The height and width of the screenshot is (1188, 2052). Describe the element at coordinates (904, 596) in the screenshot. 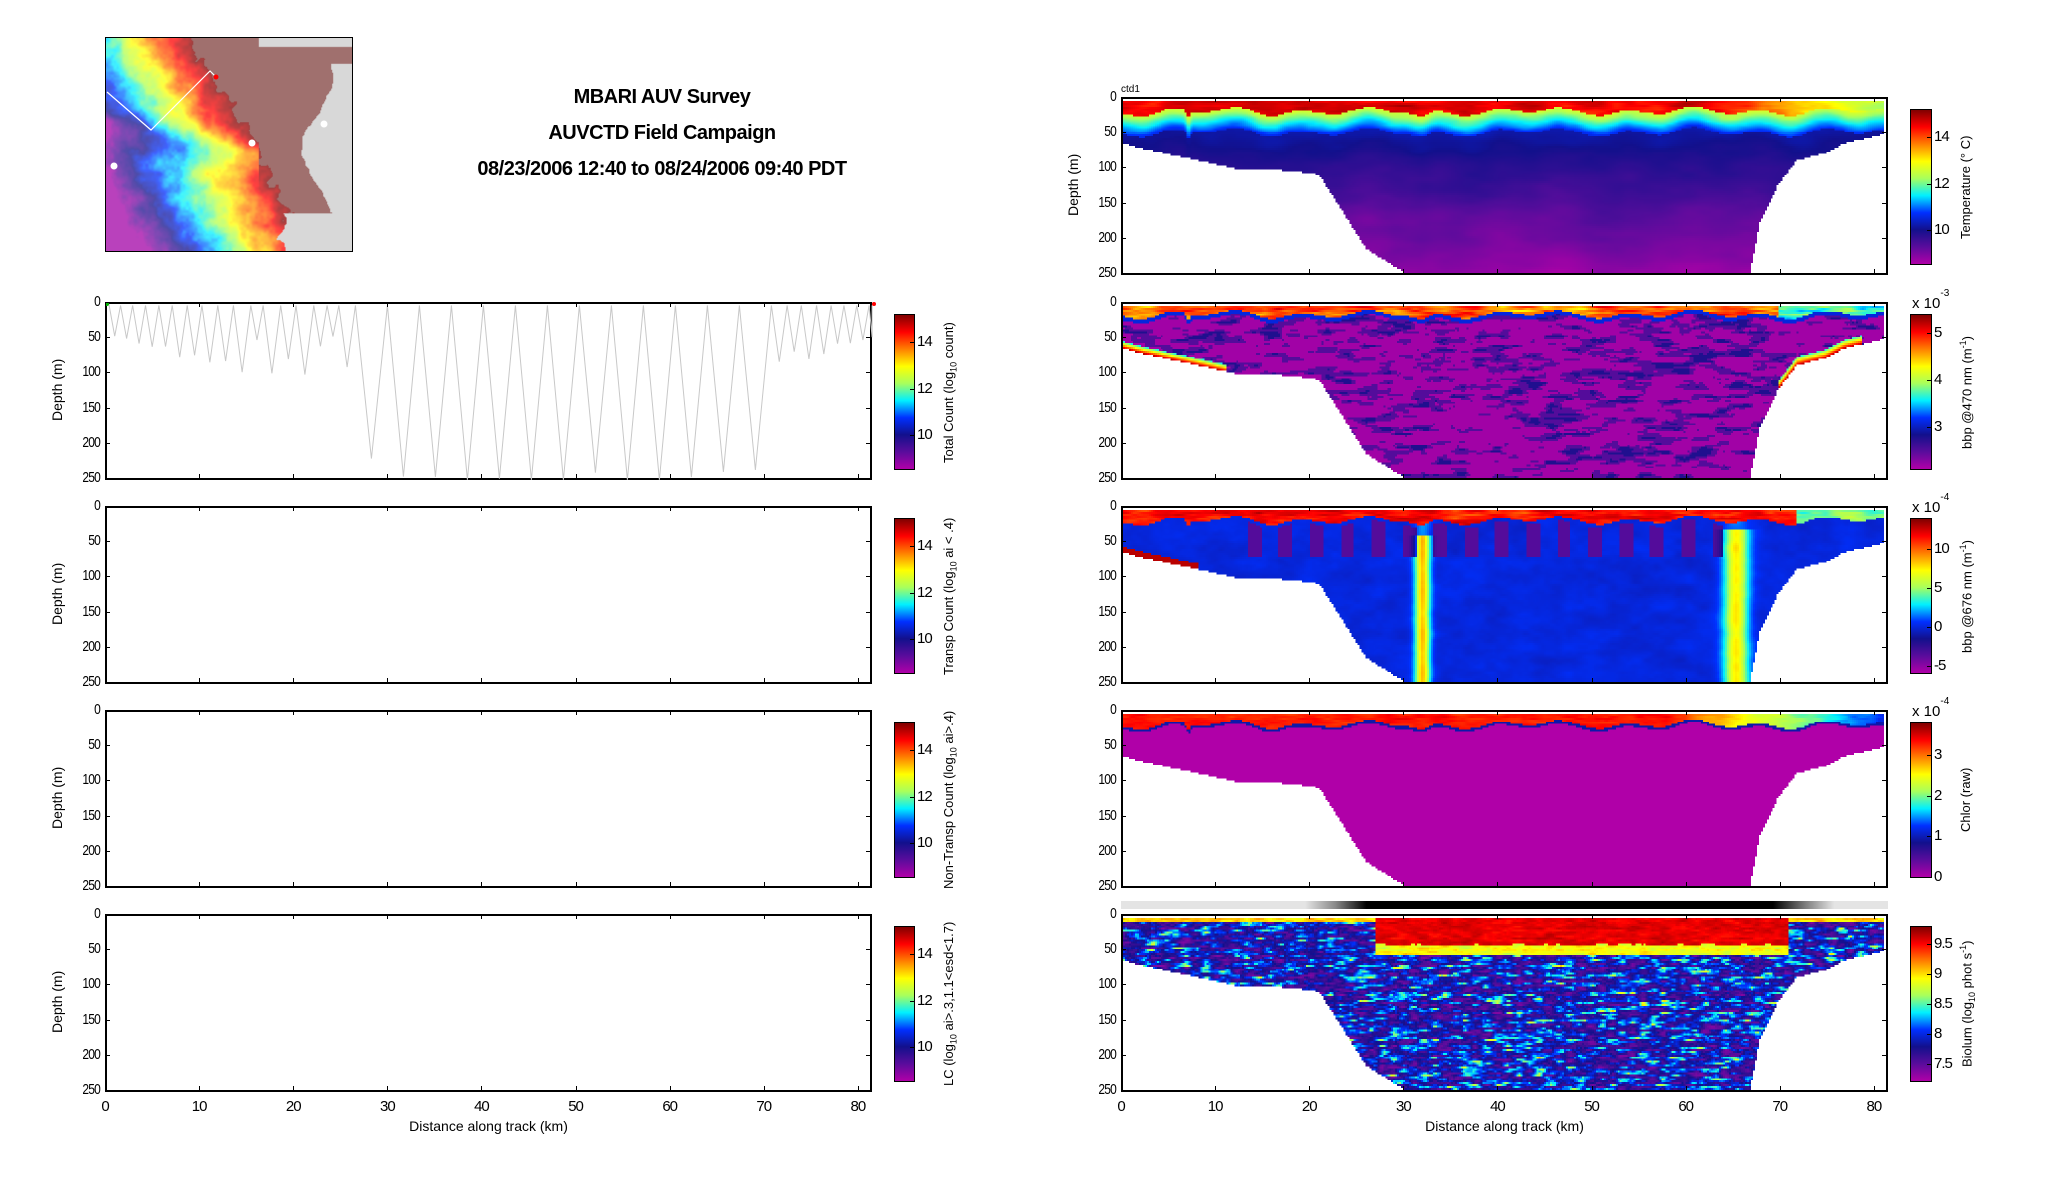

I see `colorbar-transp-count` at that location.